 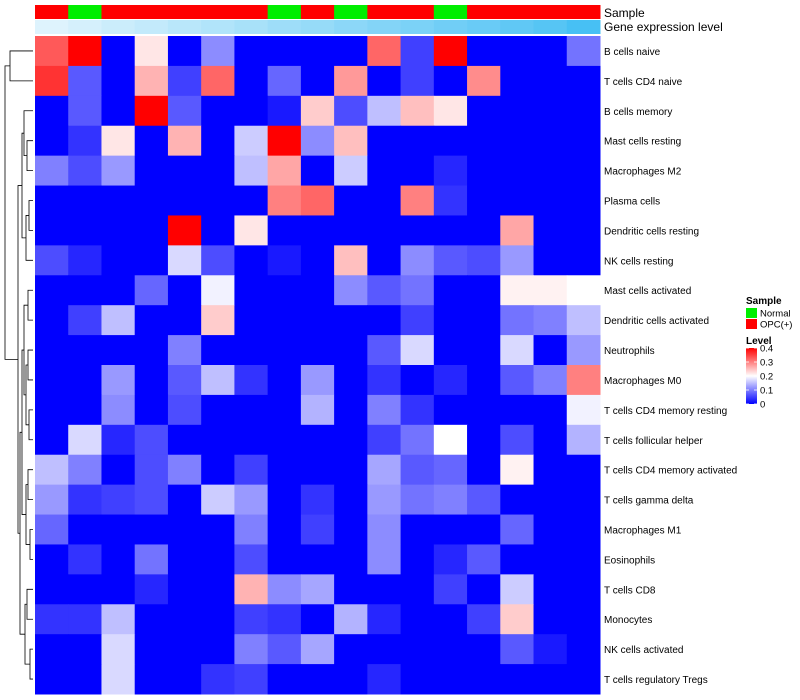 I want to click on legend-opc-swatch, so click(x=751, y=324).